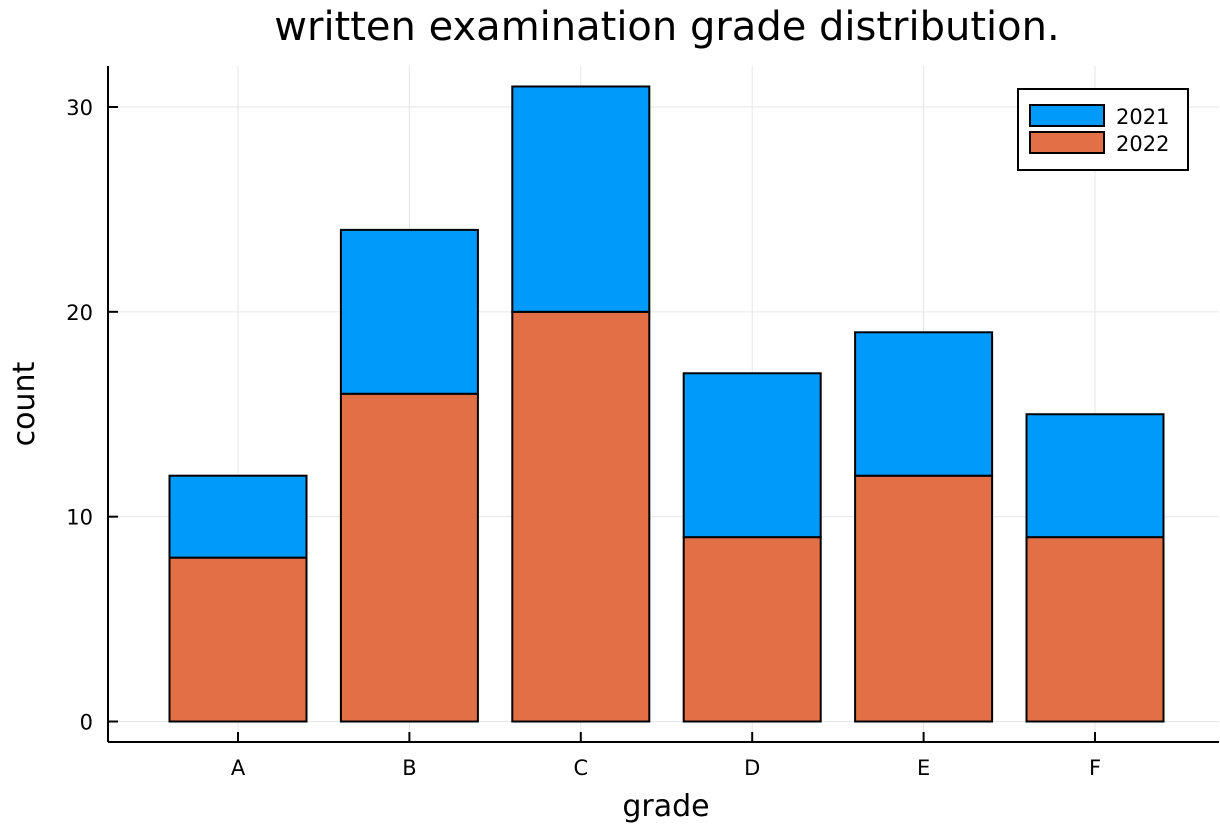  Describe the element at coordinates (1142, 117) in the screenshot. I see `legend-label-2021: 2021` at that location.